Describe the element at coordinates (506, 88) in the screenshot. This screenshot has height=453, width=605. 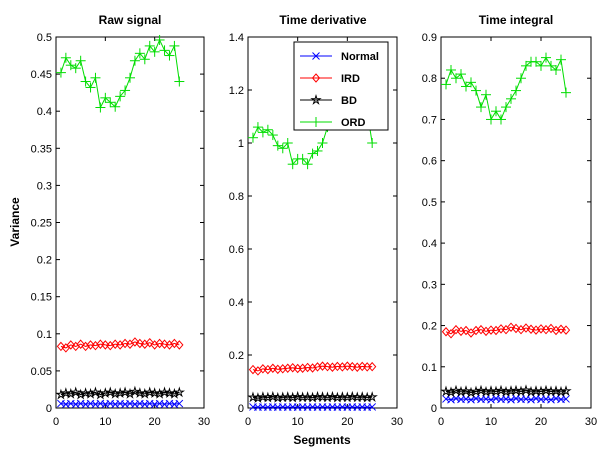
I see `series-ord` at that location.